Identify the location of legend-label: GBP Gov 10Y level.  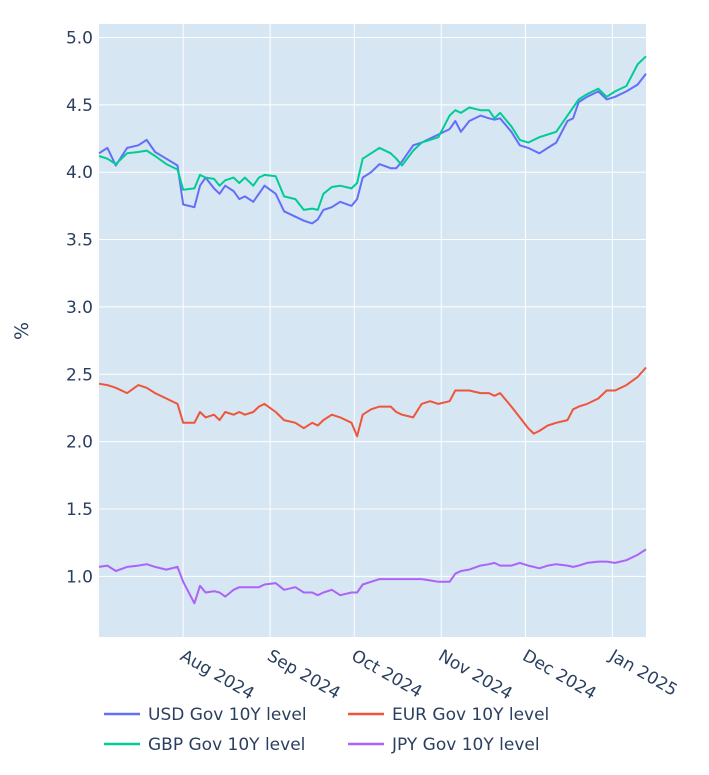
(226, 745).